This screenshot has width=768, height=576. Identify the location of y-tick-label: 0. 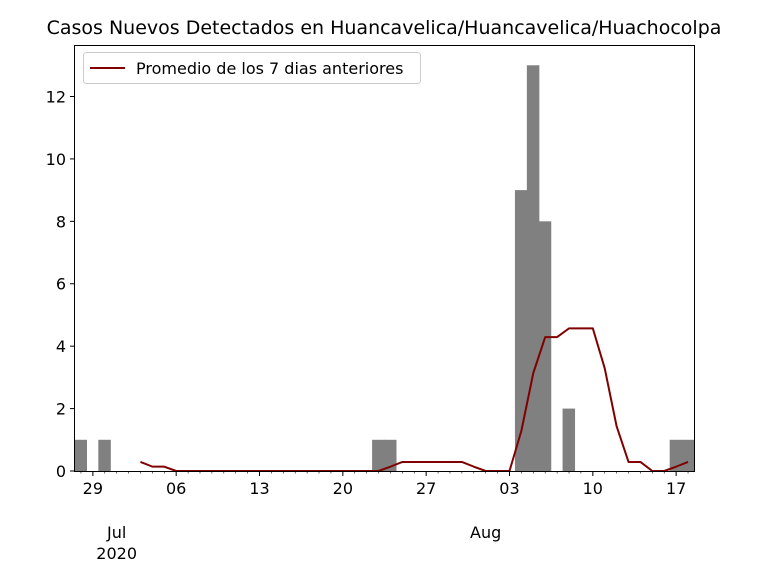
(61, 471).